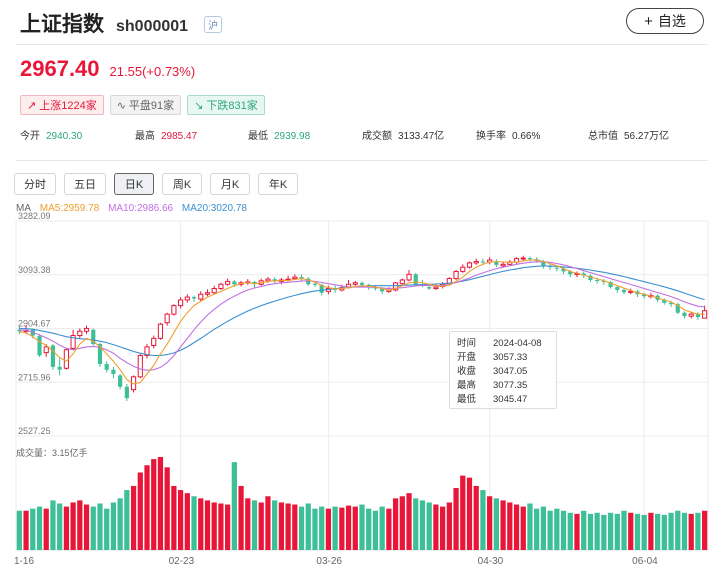  What do you see at coordinates (506, 344) in the screenshot?
I see `tooltip-row: 时间 2024-04-08` at bounding box center [506, 344].